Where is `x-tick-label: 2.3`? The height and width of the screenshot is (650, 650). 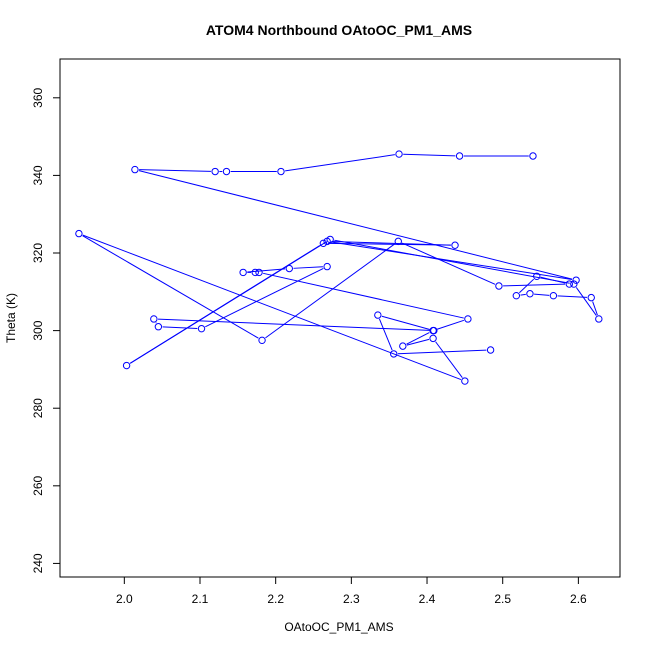 x-tick-label: 2.3 is located at coordinates (351, 599).